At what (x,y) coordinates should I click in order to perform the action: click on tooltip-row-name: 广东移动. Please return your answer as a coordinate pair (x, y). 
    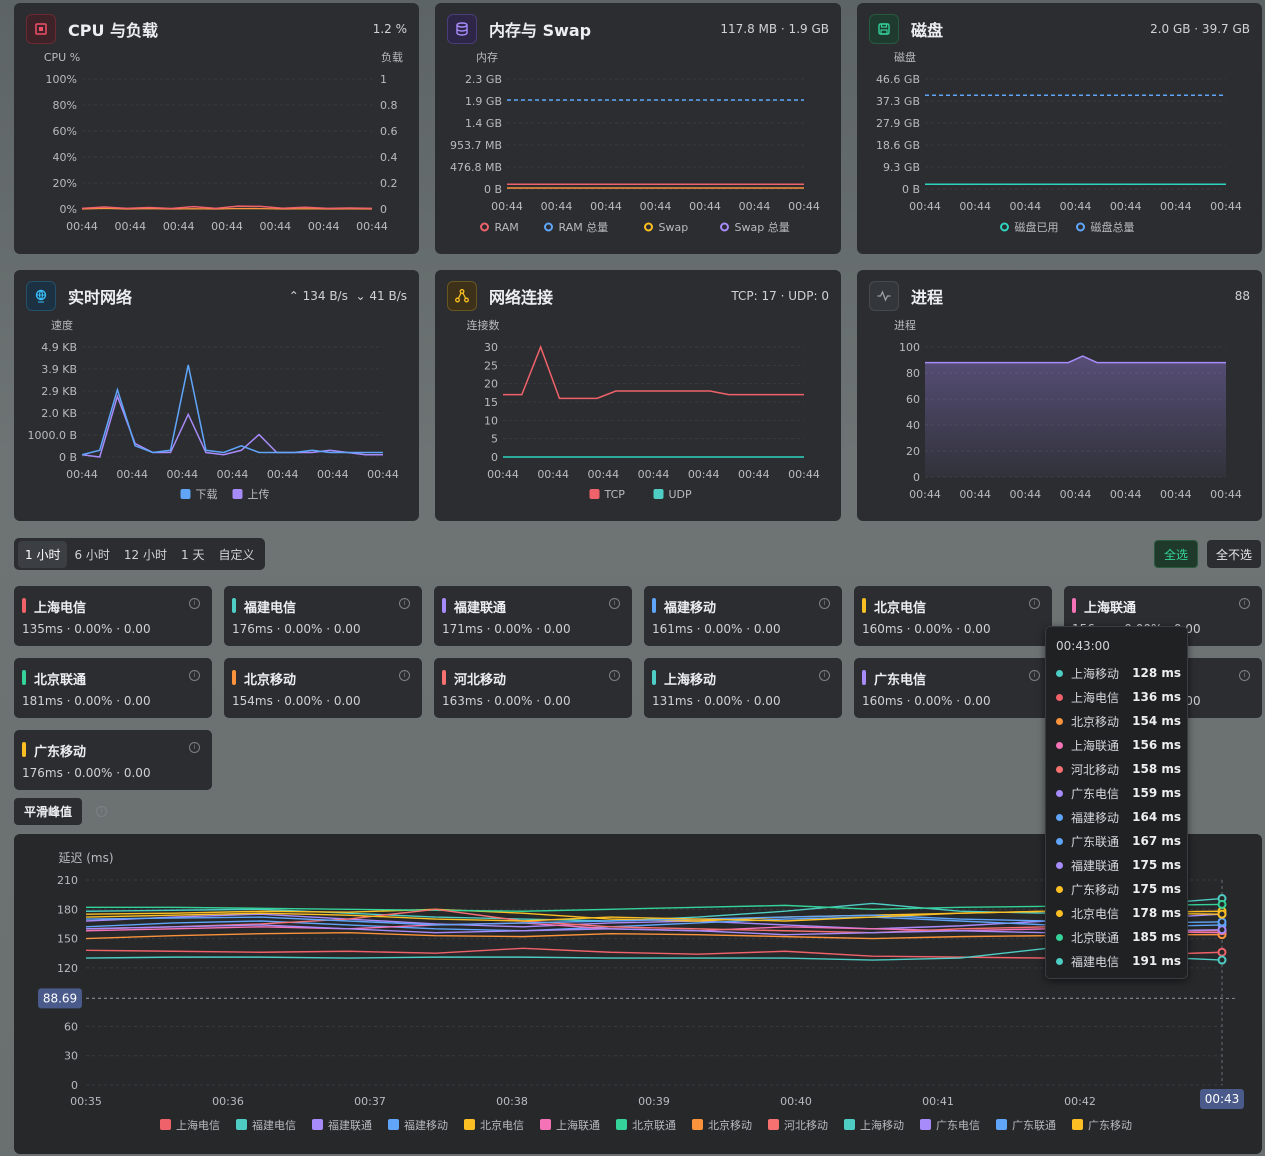
    Looking at the image, I should click on (1095, 889).